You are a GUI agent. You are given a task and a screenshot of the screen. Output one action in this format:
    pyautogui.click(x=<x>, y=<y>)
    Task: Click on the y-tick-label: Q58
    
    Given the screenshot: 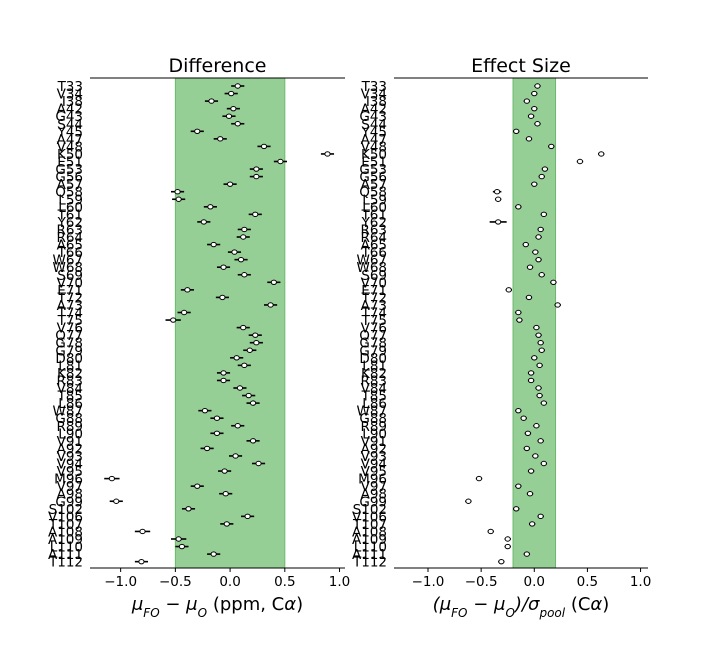 What is the action you would take?
    pyautogui.click(x=69, y=193)
    